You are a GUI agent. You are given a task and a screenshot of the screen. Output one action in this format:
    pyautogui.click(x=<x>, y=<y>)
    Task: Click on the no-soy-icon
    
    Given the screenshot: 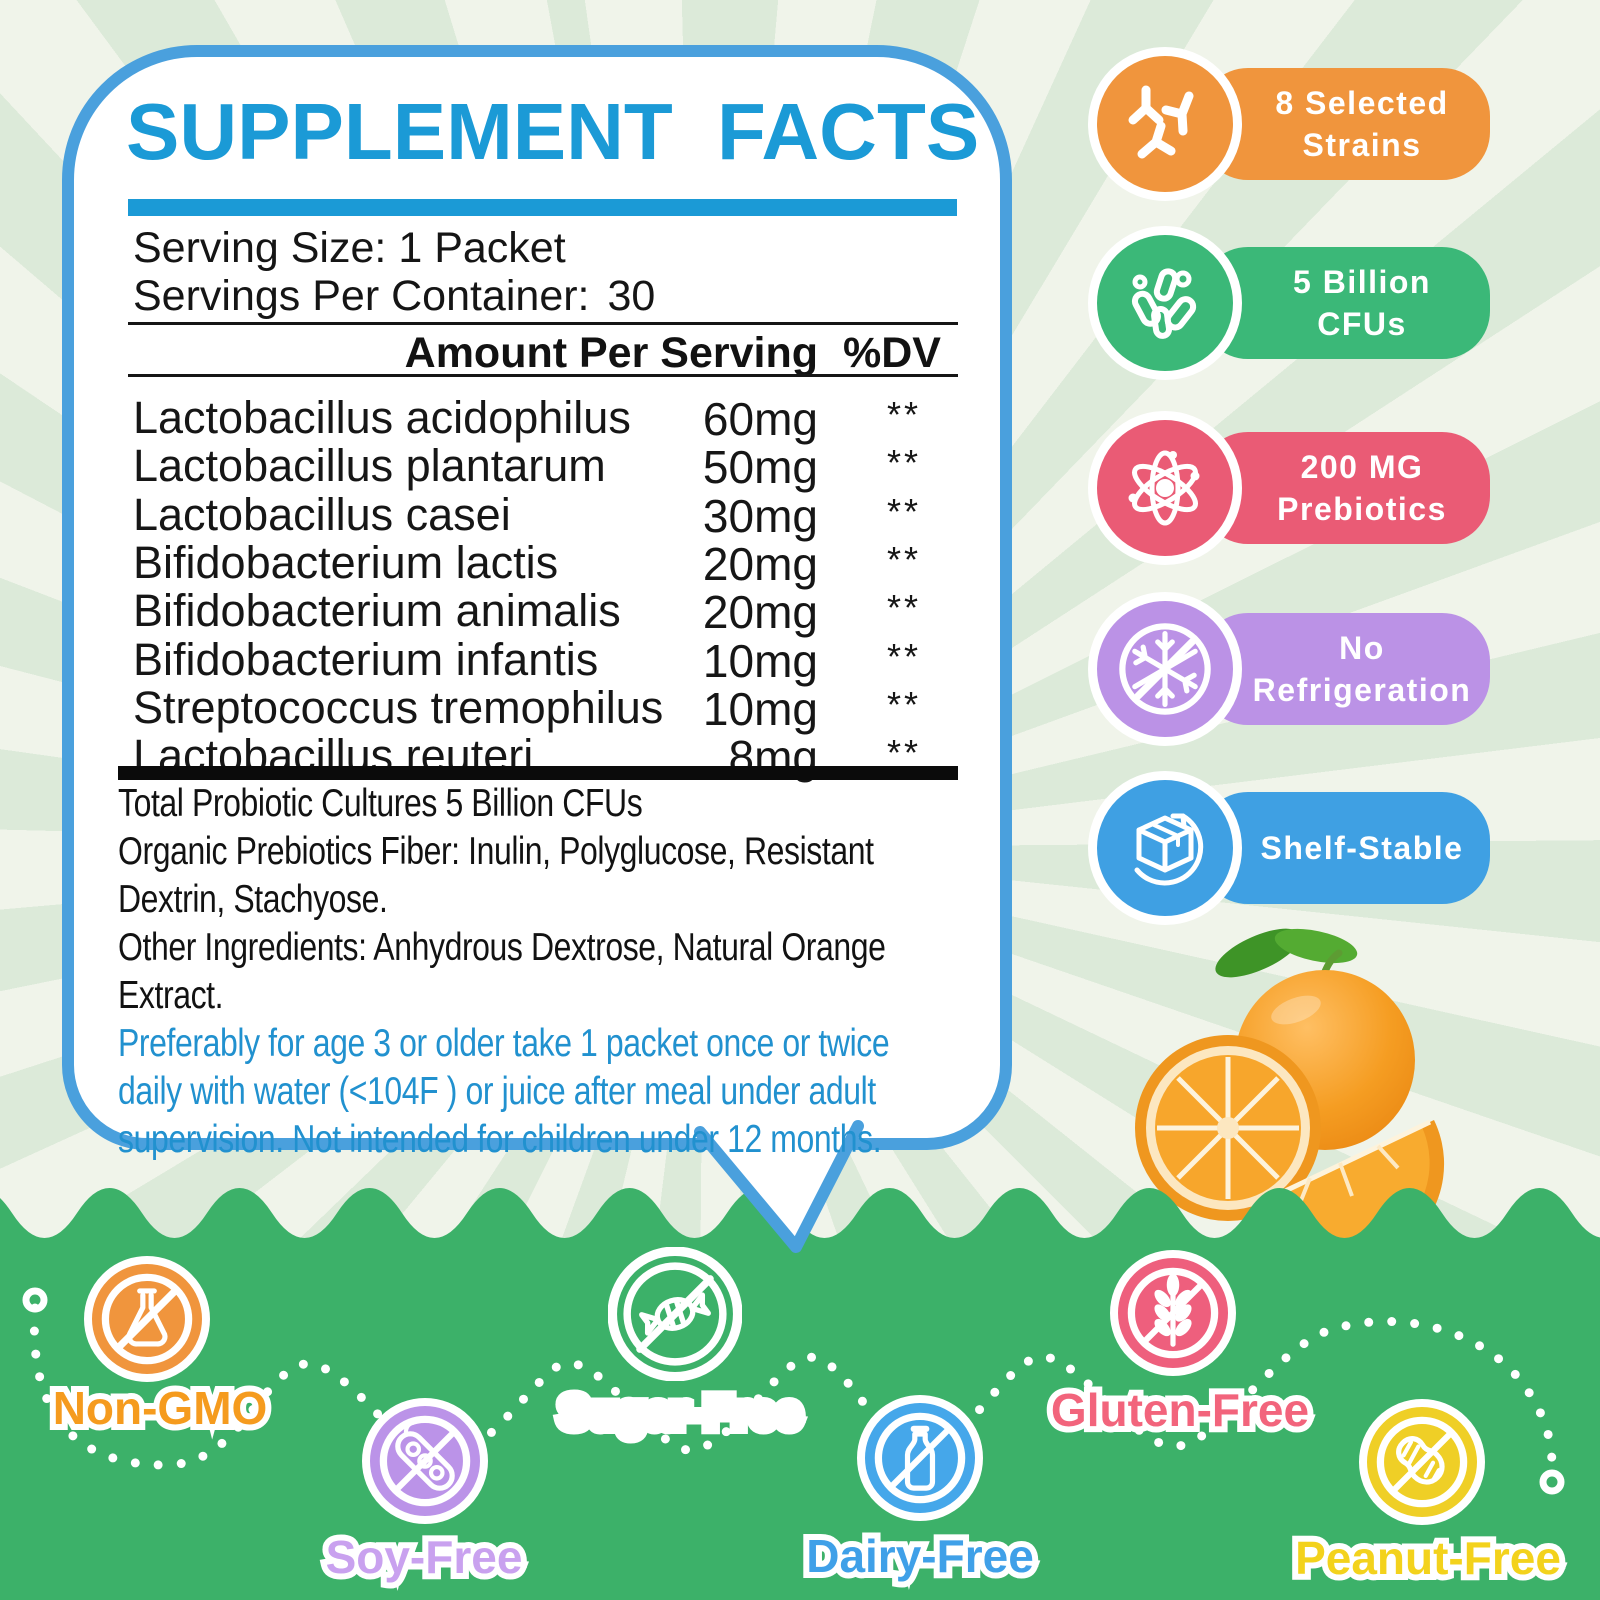 What is the action you would take?
    pyautogui.click(x=425, y=1461)
    